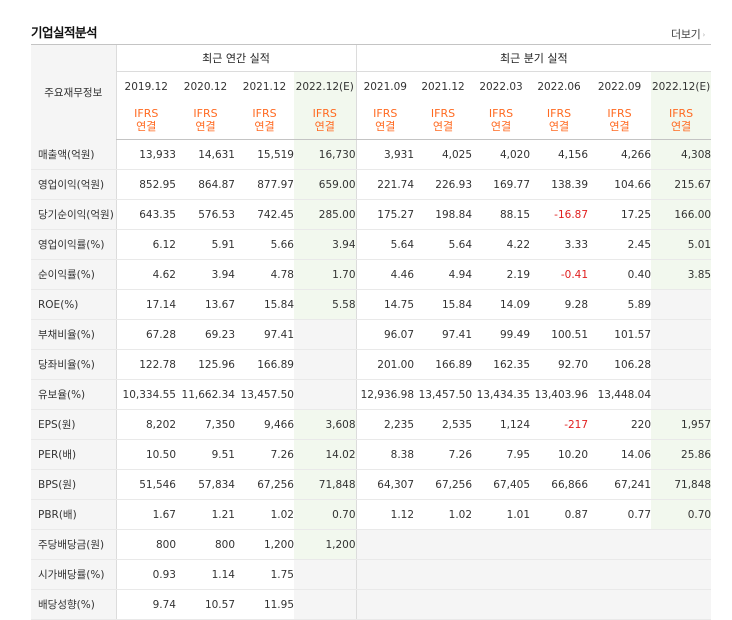 Image resolution: width=732 pixels, height=620 pixels. Describe the element at coordinates (264, 214) in the screenshot. I see `table-cell: 742.45` at that location.